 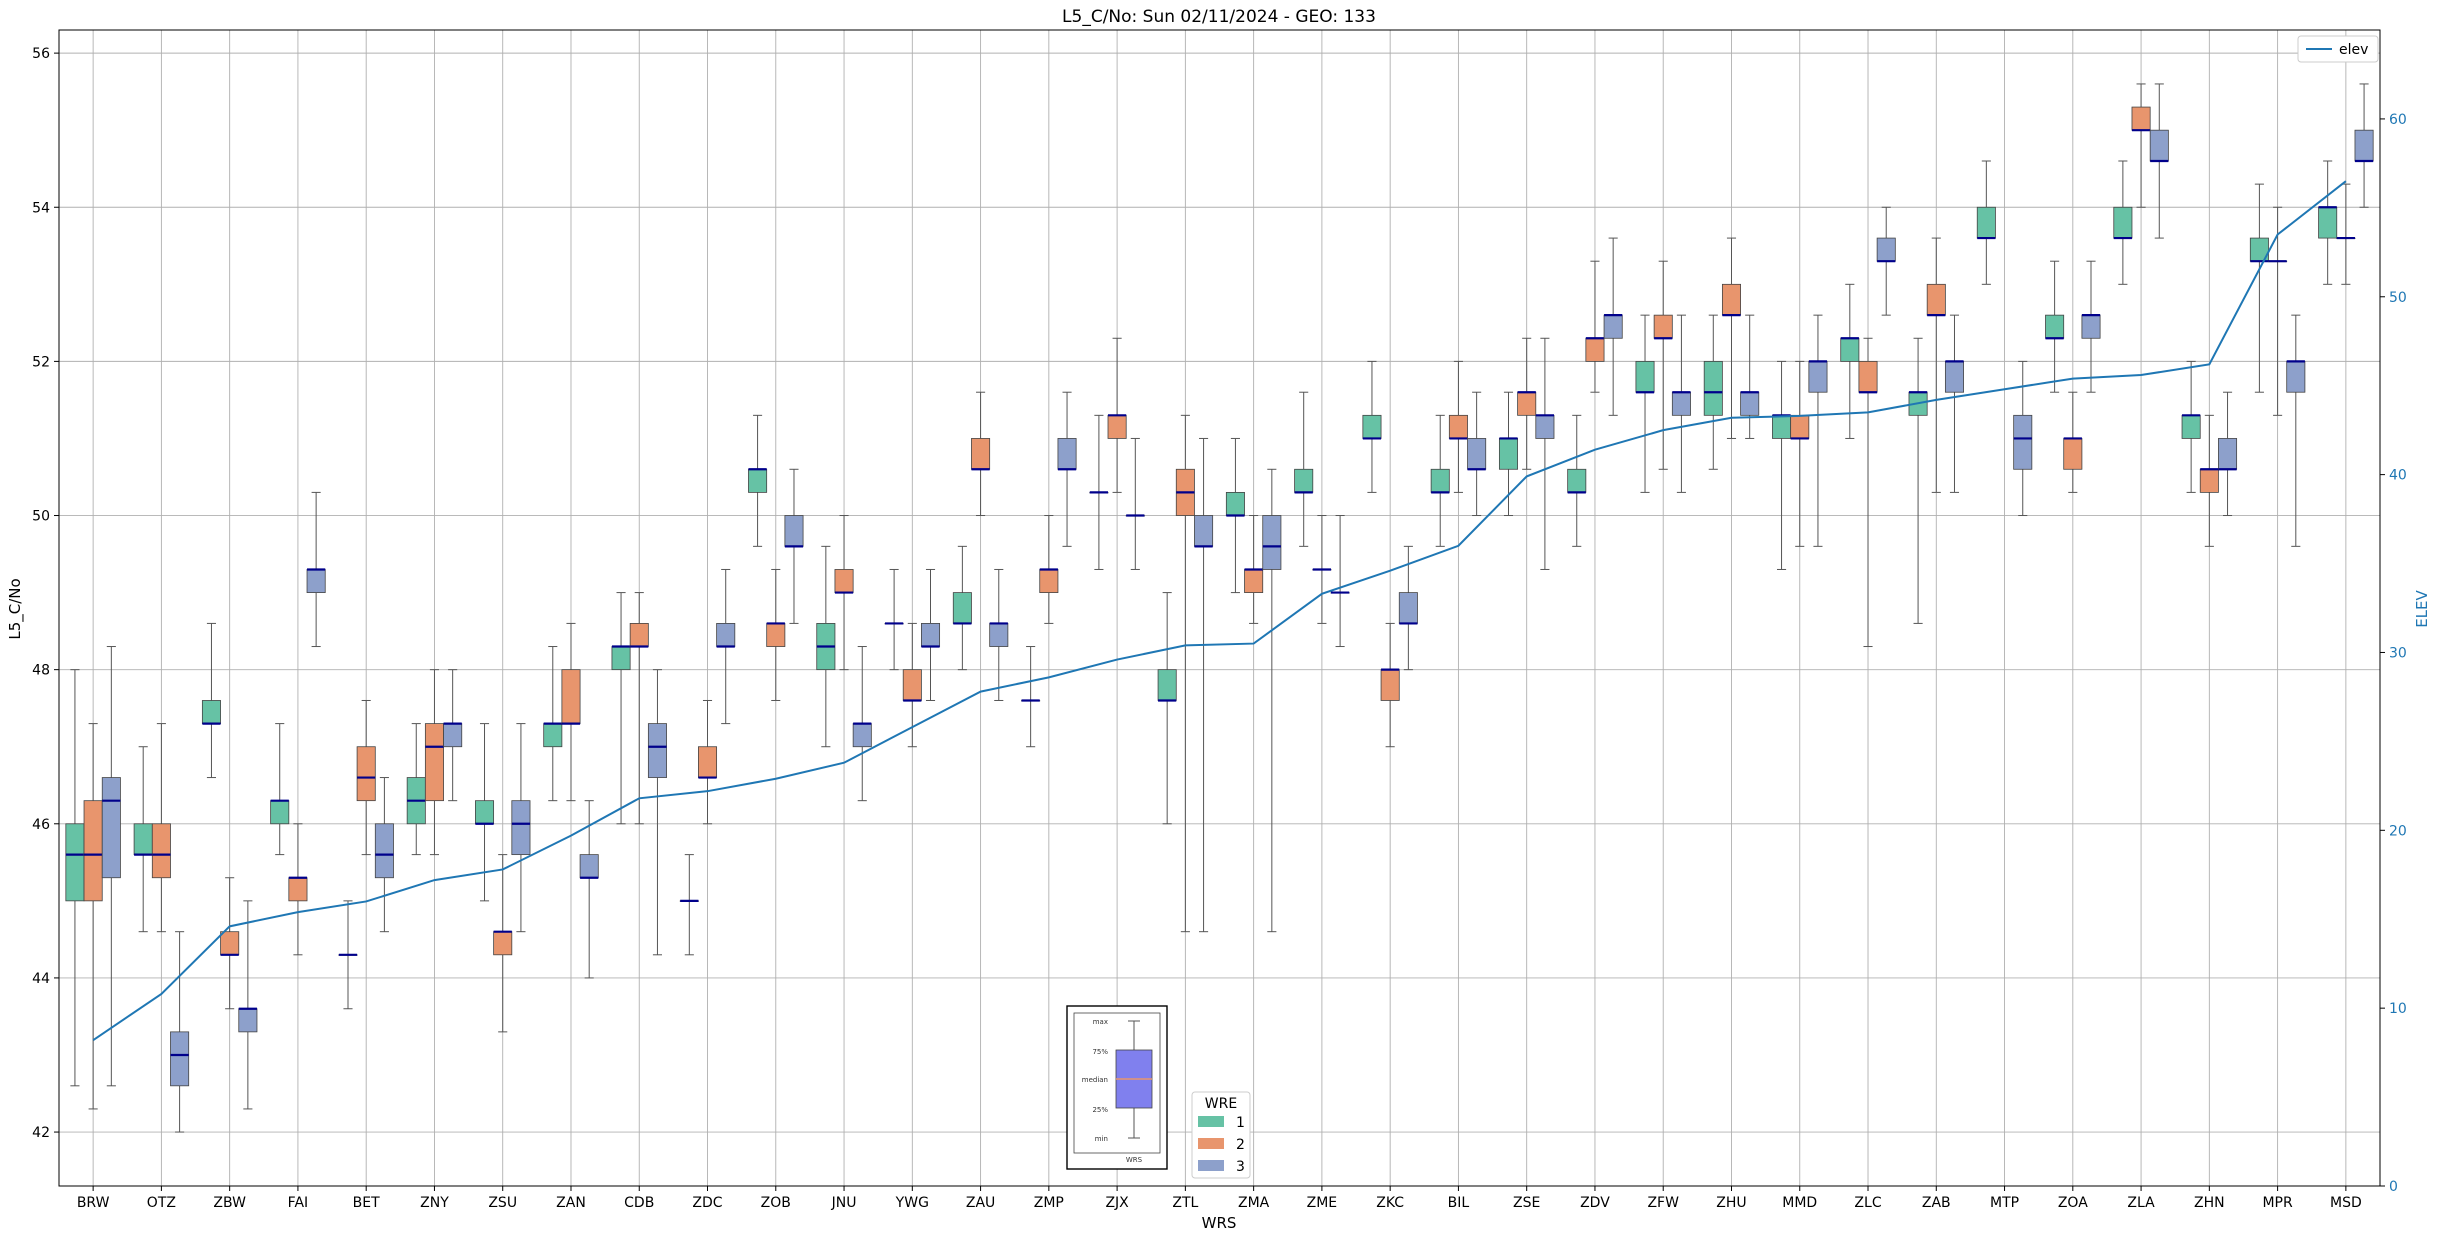 What do you see at coordinates (1117, 1087) in the screenshot?
I see `boxplot-key-inset: max 75% median 25% min WRS` at bounding box center [1117, 1087].